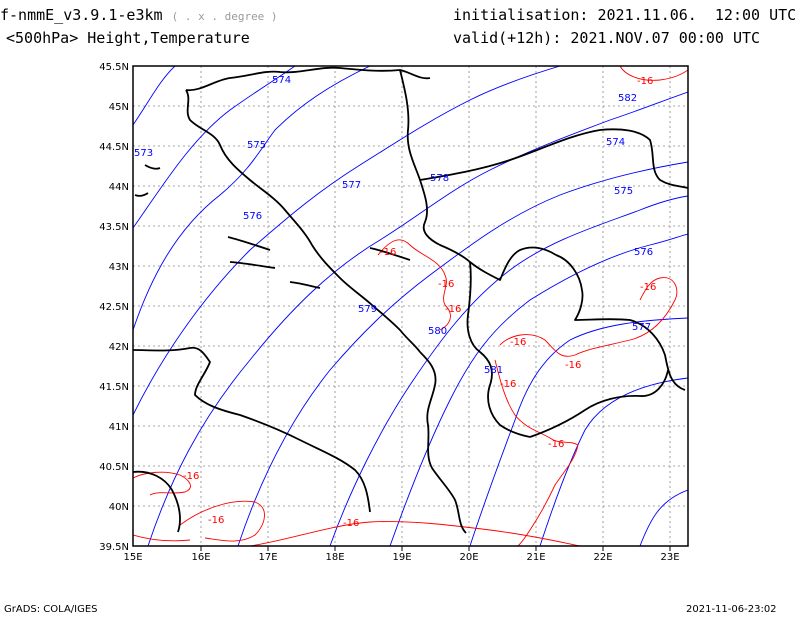 This screenshot has width=800, height=618. Describe the element at coordinates (114, 467) in the screenshot. I see `lat-tick: 40.5N` at that location.